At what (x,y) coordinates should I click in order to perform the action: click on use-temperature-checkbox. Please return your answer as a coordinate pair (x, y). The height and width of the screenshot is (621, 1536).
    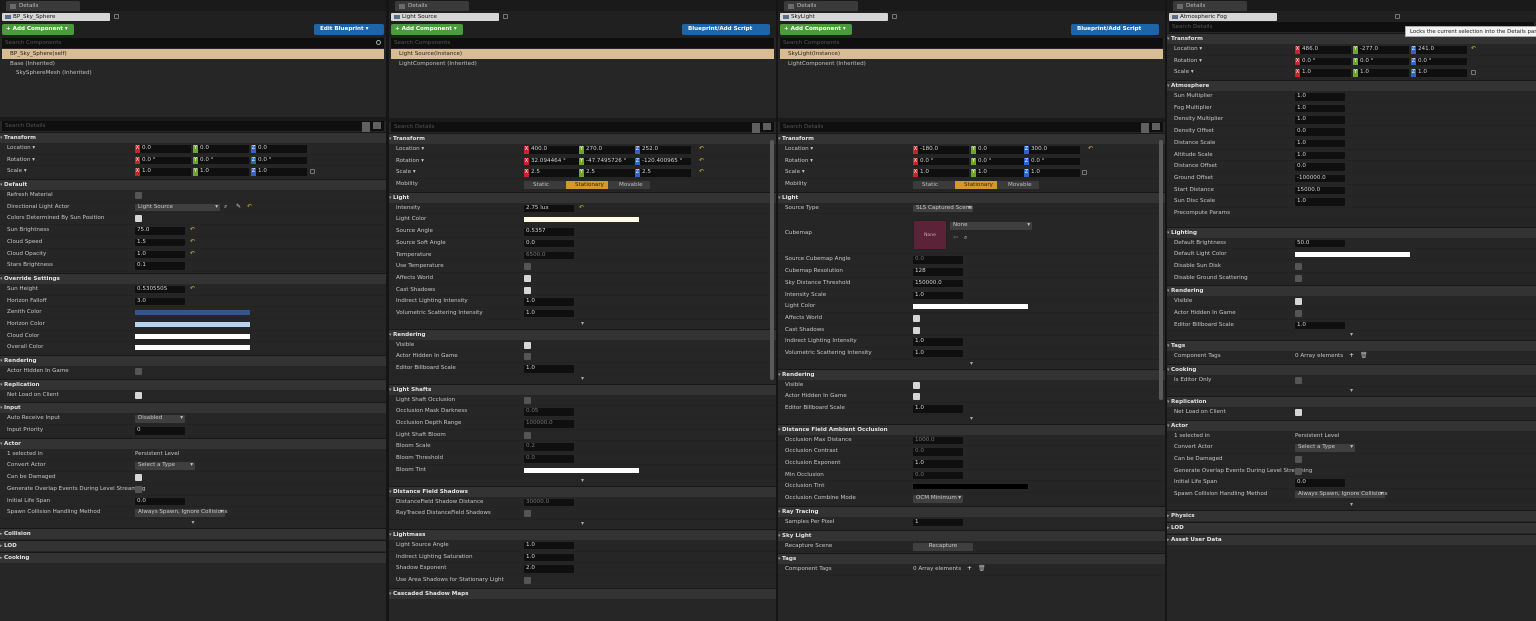
    Looking at the image, I should click on (527, 267).